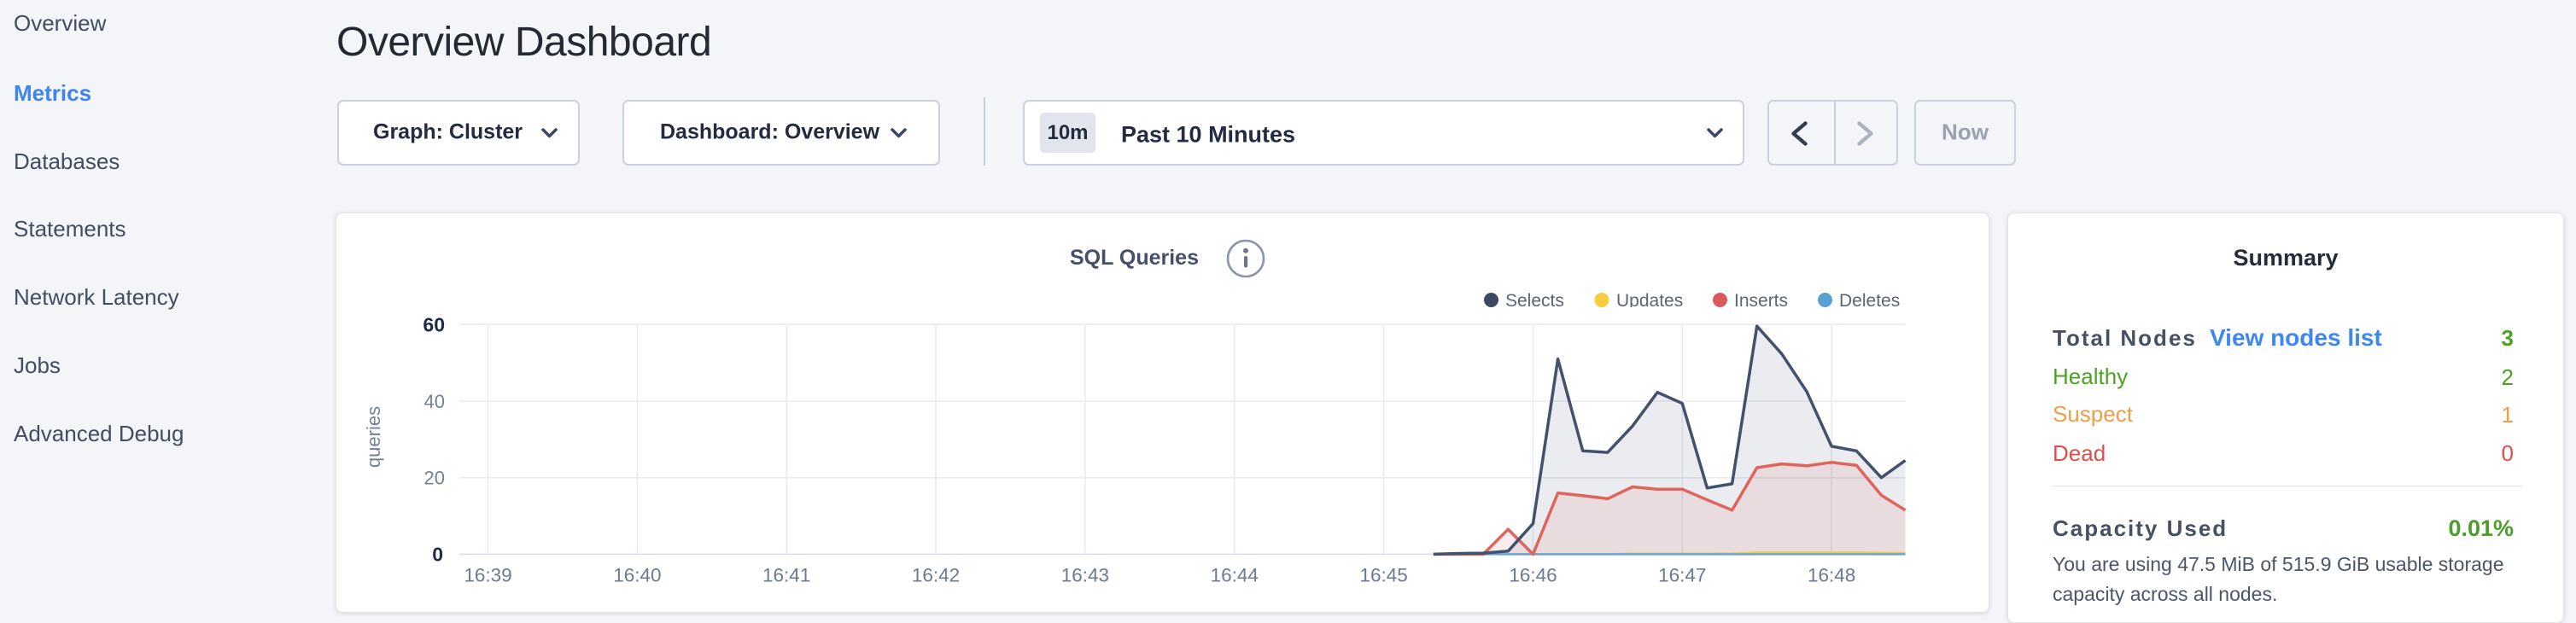 Image resolution: width=2576 pixels, height=623 pixels. Describe the element at coordinates (1534, 299) in the screenshot. I see `svg-text: Selects` at that location.